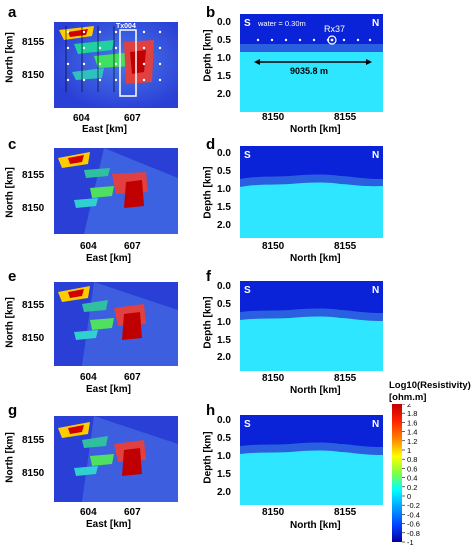 This screenshot has width=476, height=550. I want to click on panel-d-ytick-4: 2.0, so click(224, 225).